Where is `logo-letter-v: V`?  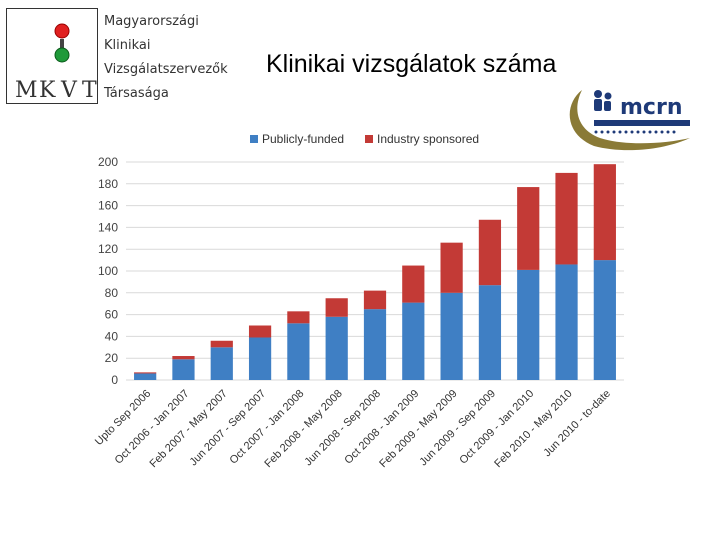
logo-letter-v: V is located at coordinates (69, 90).